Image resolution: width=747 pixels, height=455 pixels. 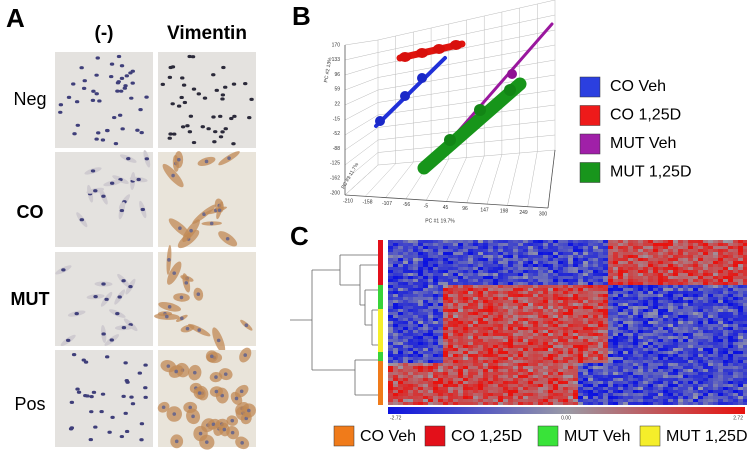 I want to click on row-label: MUT, so click(x=30, y=299).